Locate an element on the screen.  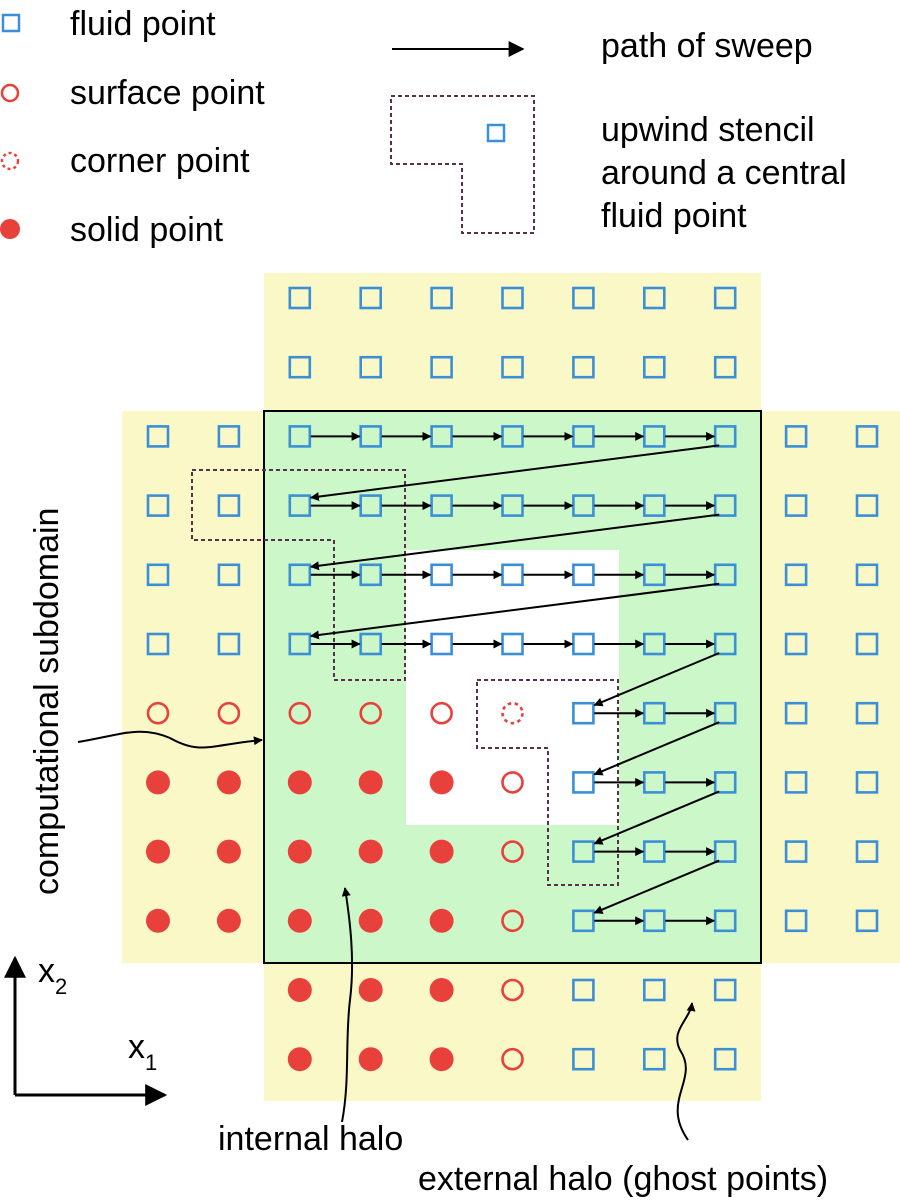
legend-stencil-line1: upwind stencil is located at coordinates (708, 130).